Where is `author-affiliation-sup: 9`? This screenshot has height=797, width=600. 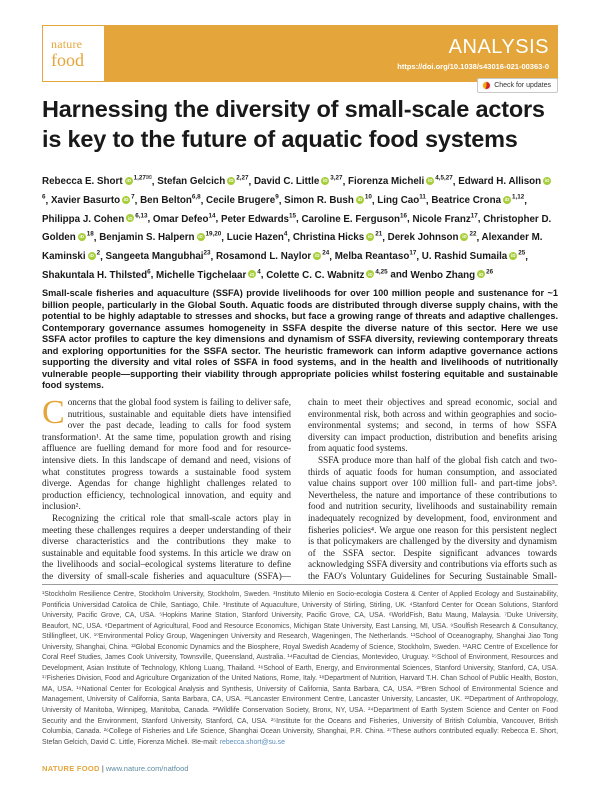
author-affiliation-sup: 9 is located at coordinates (277, 197).